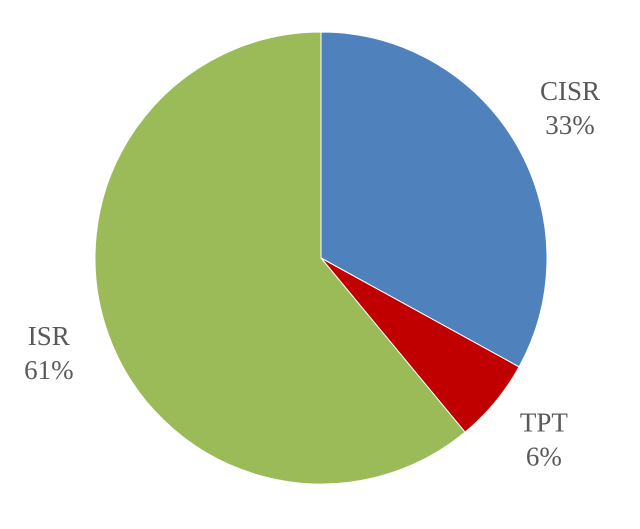 This screenshot has height=529, width=640. I want to click on slice-value-label: 61%, so click(49, 370).